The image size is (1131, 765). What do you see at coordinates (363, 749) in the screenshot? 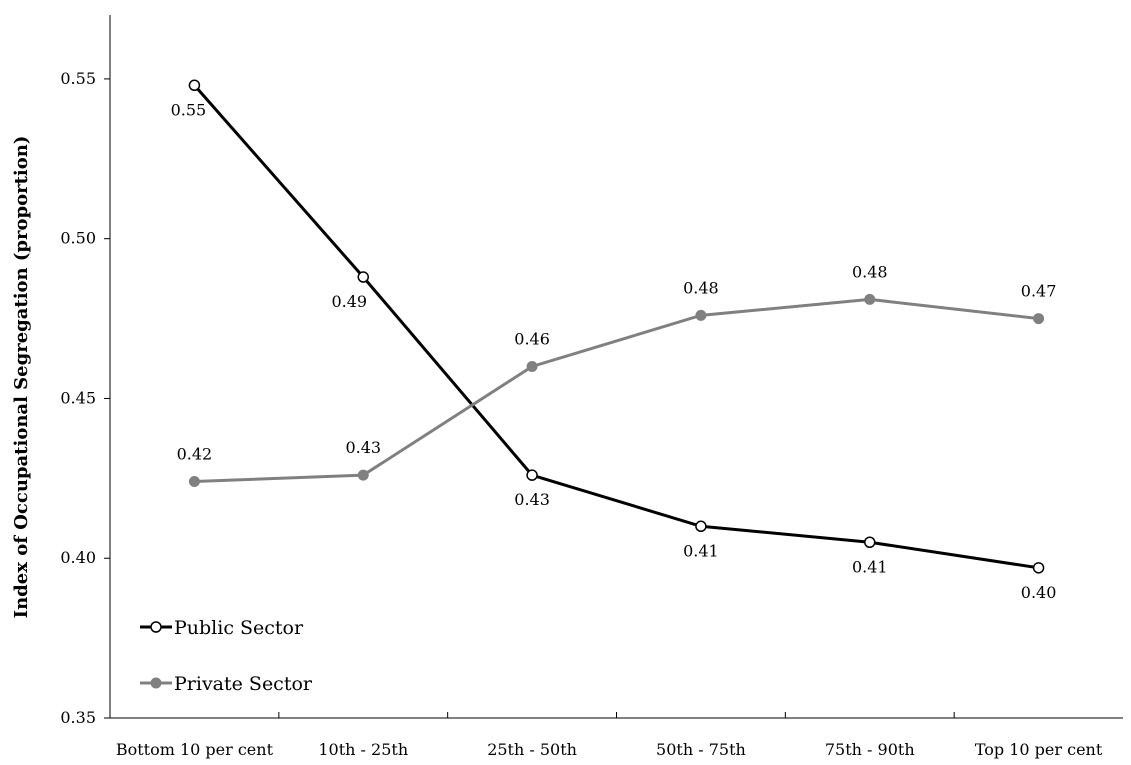
I see `x-tick-label: 10th - 25th` at bounding box center [363, 749].